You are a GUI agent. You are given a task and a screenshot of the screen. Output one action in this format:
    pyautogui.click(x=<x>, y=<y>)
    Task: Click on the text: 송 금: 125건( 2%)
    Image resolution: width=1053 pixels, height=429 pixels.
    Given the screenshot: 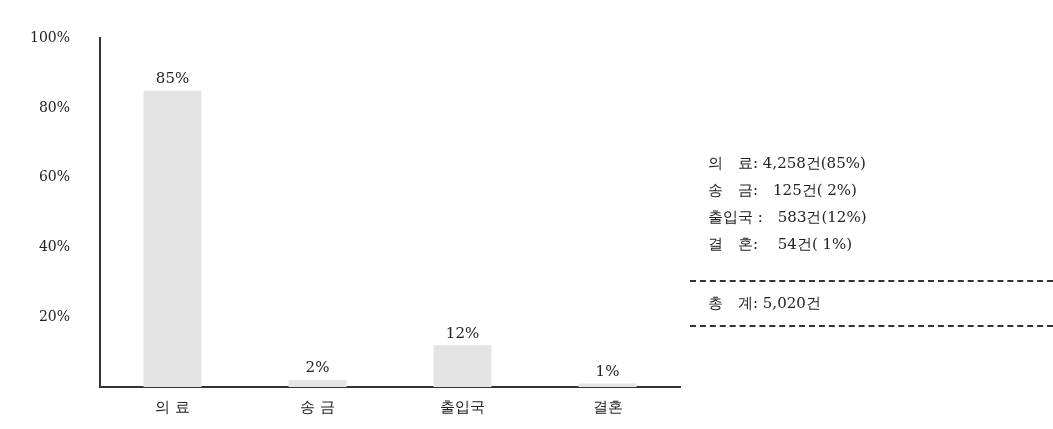 What is the action you would take?
    pyautogui.click(x=782, y=190)
    